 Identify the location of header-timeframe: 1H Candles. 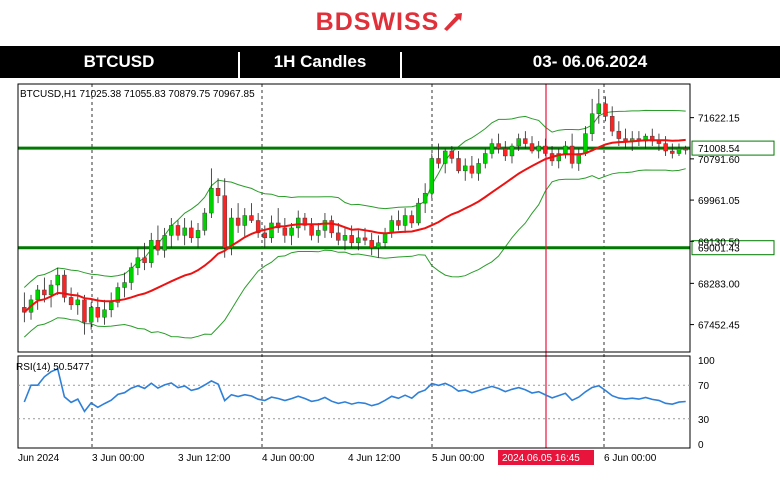
(320, 61).